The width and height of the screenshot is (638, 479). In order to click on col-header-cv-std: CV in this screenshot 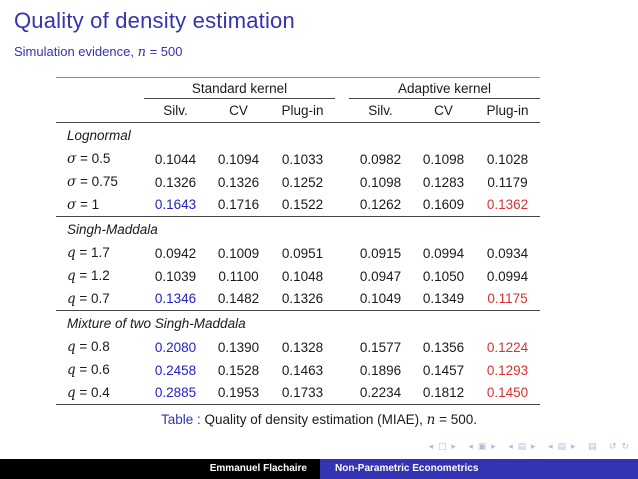, I will do `click(238, 110)`.